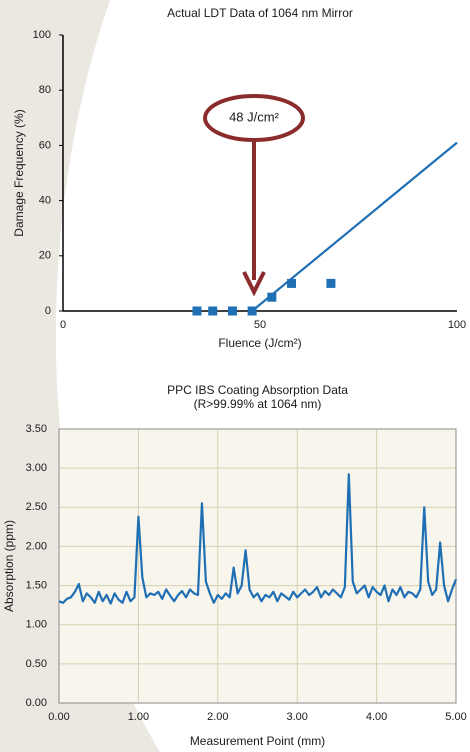 The height and width of the screenshot is (752, 470). Describe the element at coordinates (376, 717) in the screenshot. I see `x-tick-label: 4.00` at that location.